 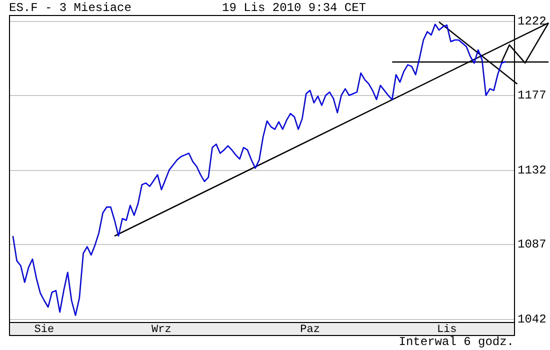 What do you see at coordinates (162, 330) in the screenshot?
I see `x-tick-label: Wrz` at bounding box center [162, 330].